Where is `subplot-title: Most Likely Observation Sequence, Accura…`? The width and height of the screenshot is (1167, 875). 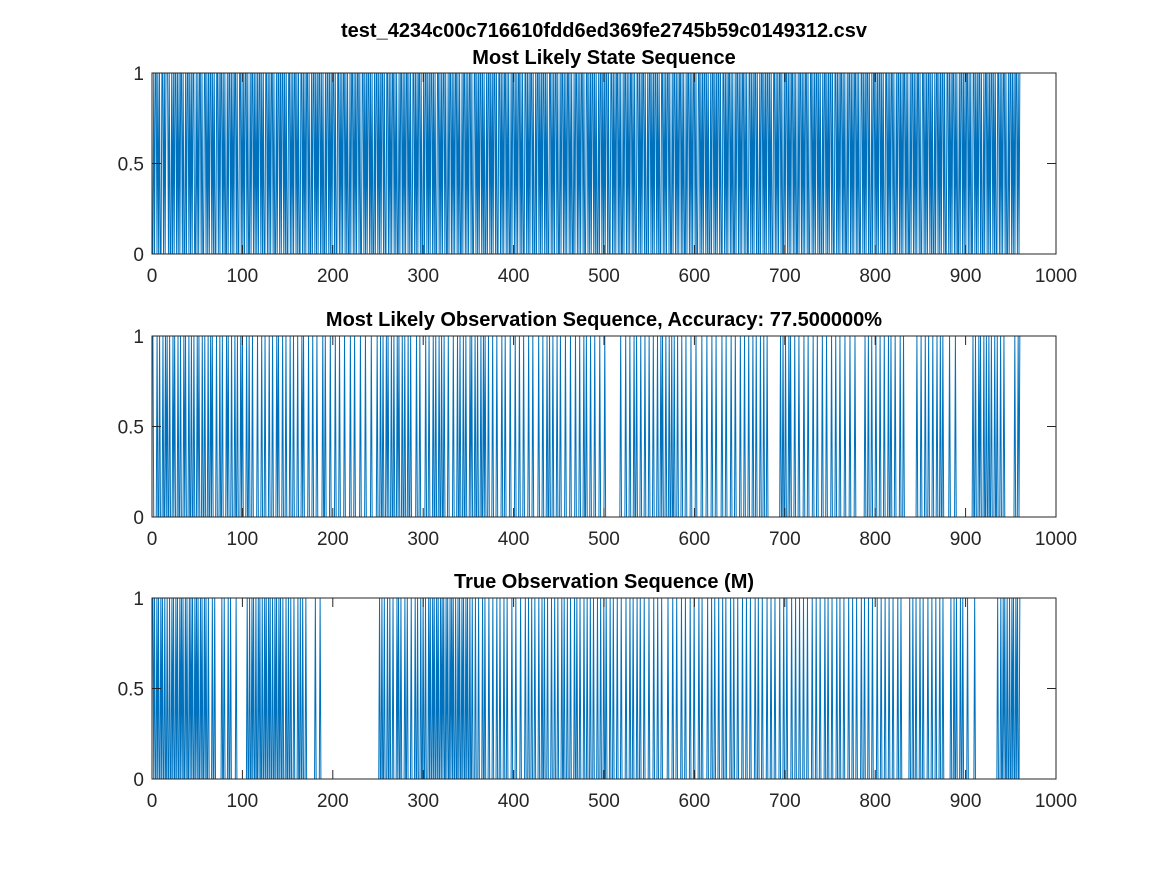
subplot-title: Most Likely Observation Sequence, Accura… is located at coordinates (604, 320).